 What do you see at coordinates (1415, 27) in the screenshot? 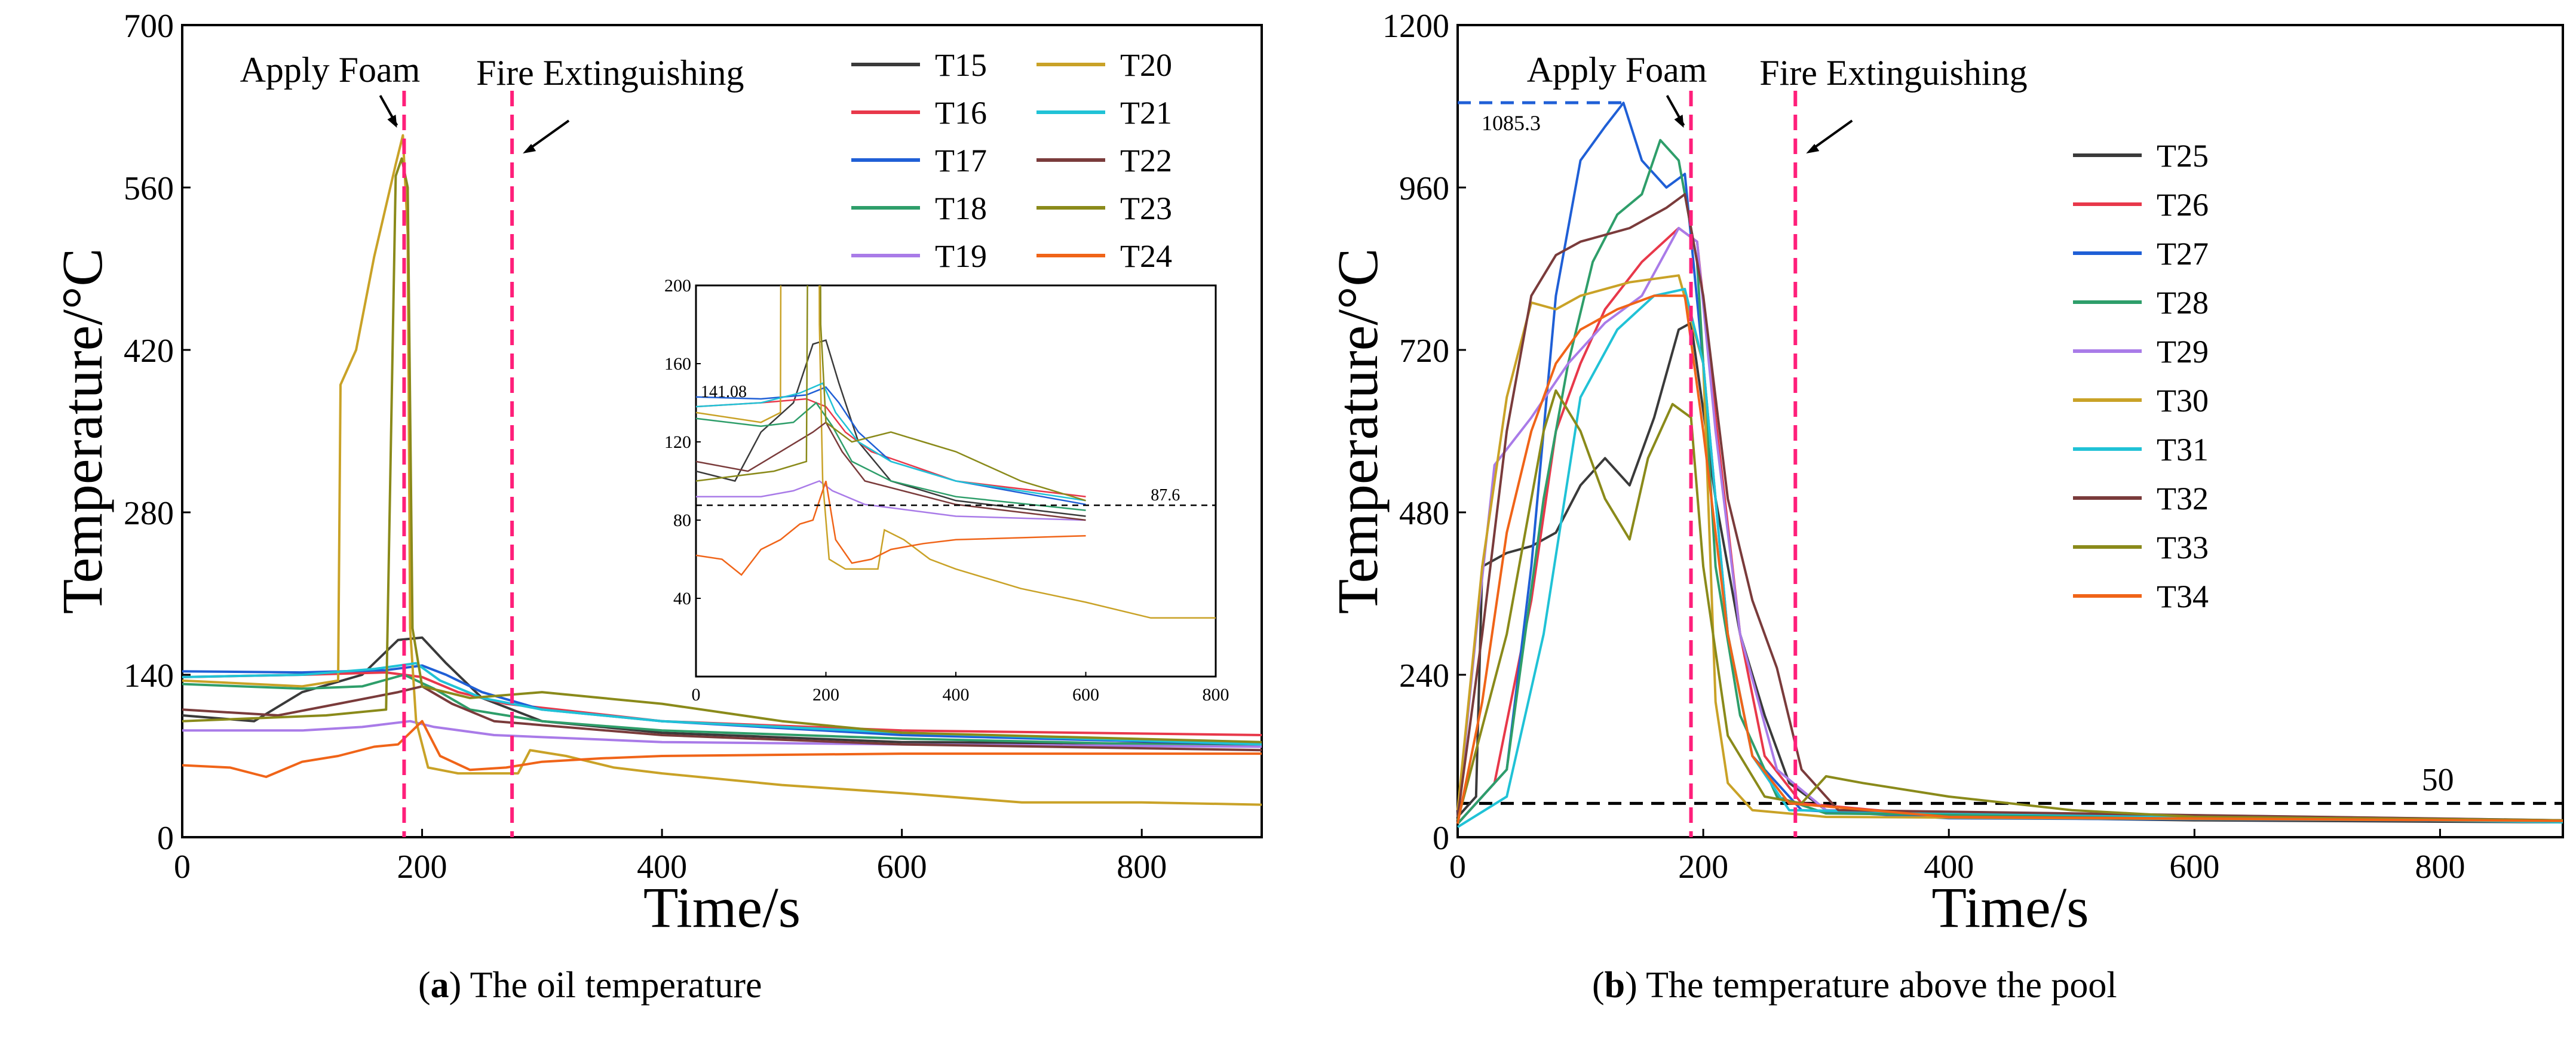
I see `y-tick-label-b: 1200` at bounding box center [1415, 27].